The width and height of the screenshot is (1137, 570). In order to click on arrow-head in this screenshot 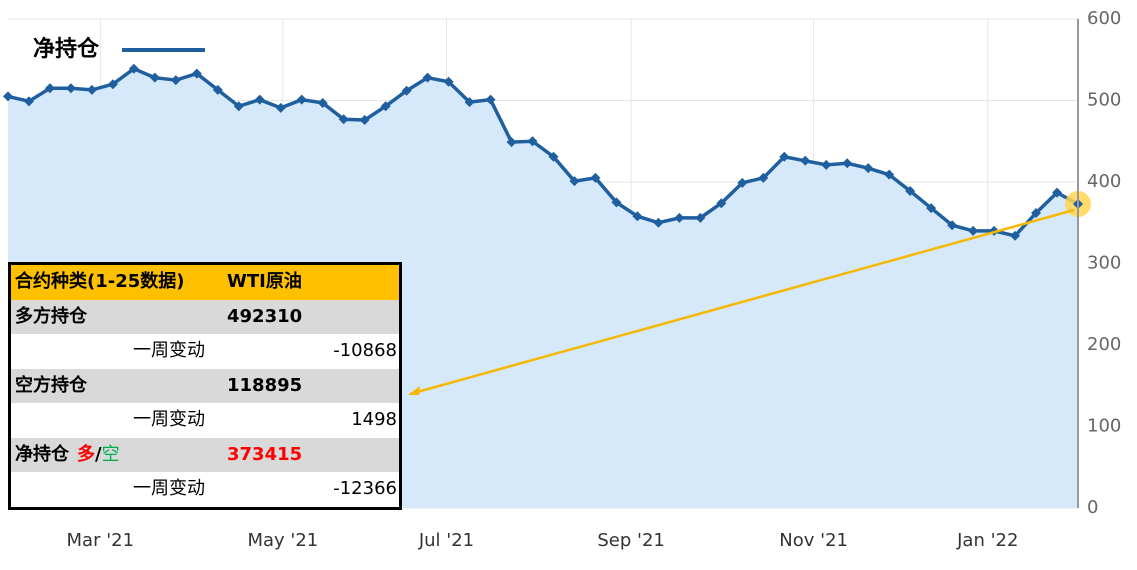, I will do `click(414, 390)`.